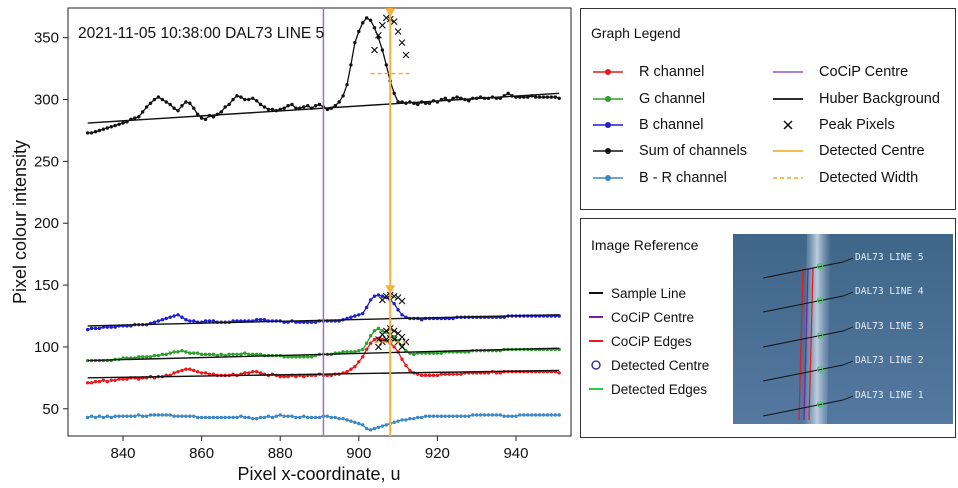 The width and height of the screenshot is (958, 488). What do you see at coordinates (358, 453) in the screenshot?
I see `x-tick-label: 900` at bounding box center [358, 453].